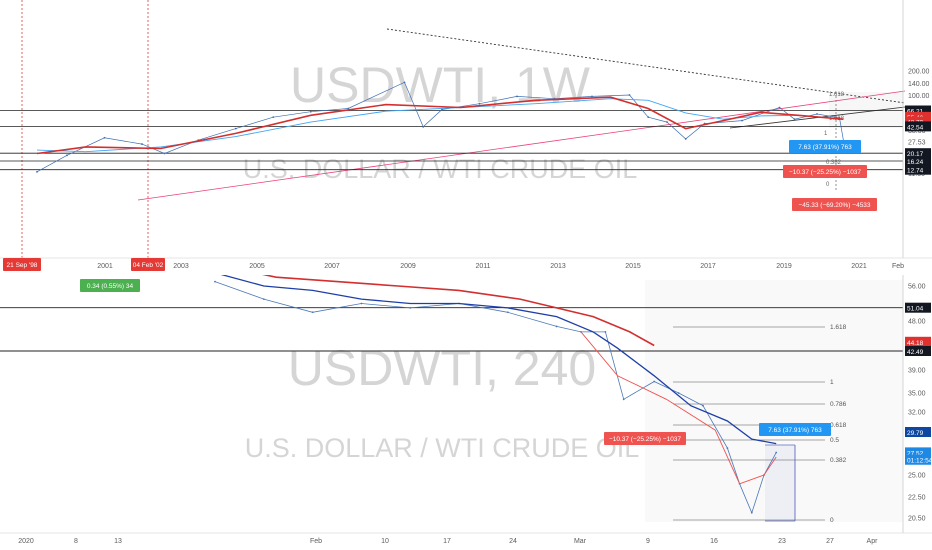 This screenshot has height=550, width=932. Describe the element at coordinates (834, 440) in the screenshot. I see `bottom-fib-label-4: 0.5` at that location.